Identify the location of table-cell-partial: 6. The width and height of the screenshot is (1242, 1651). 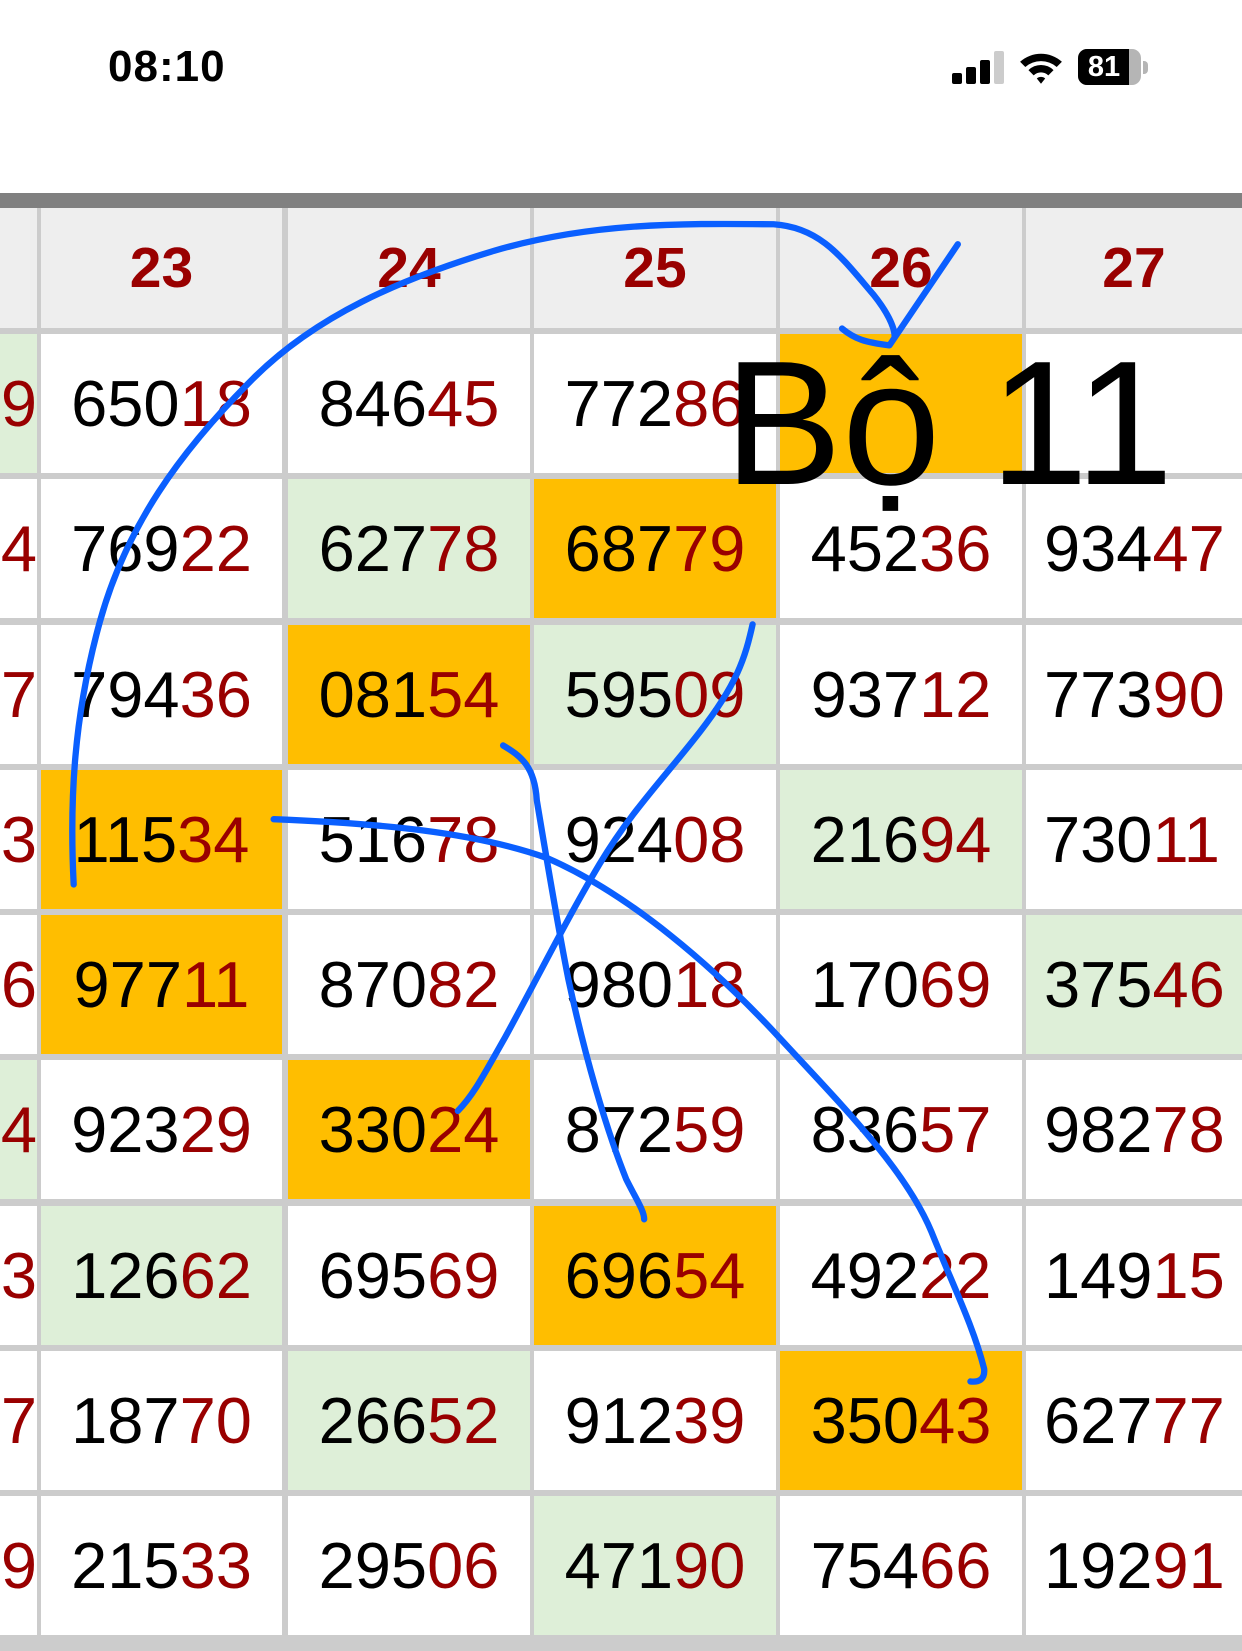
(18, 984).